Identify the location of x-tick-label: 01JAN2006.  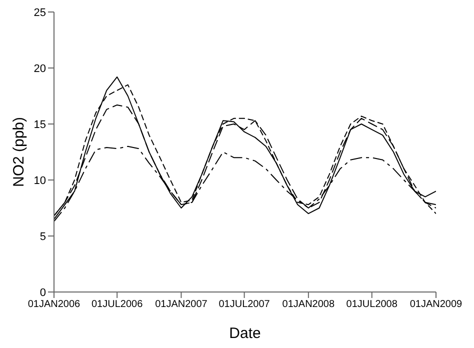
(54, 304).